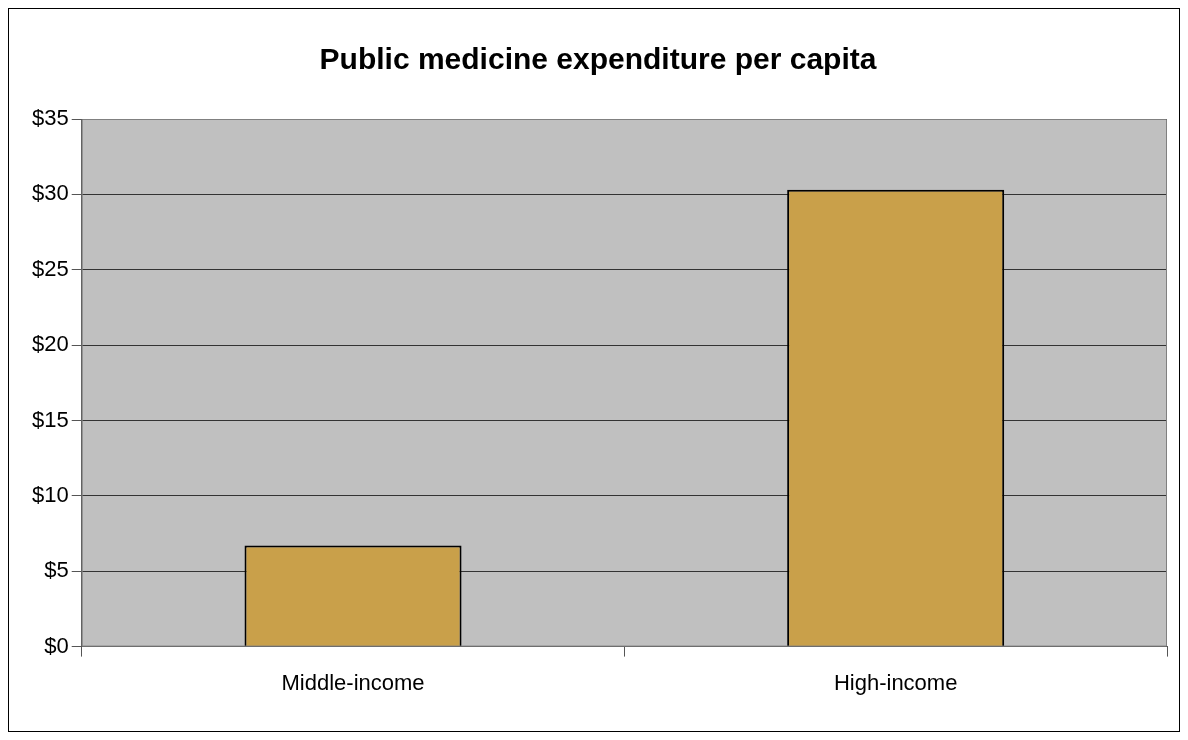 The image size is (1188, 740). I want to click on y-tick-label: $10, so click(50, 494).